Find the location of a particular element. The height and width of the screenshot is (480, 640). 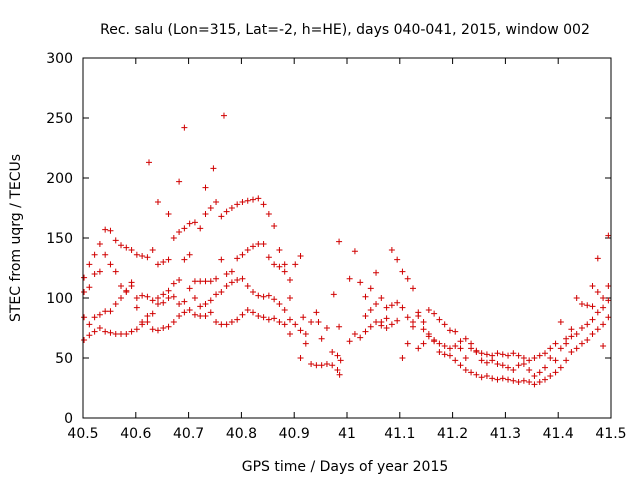

x-tick-label: 40.8 is located at coordinates (241, 434).